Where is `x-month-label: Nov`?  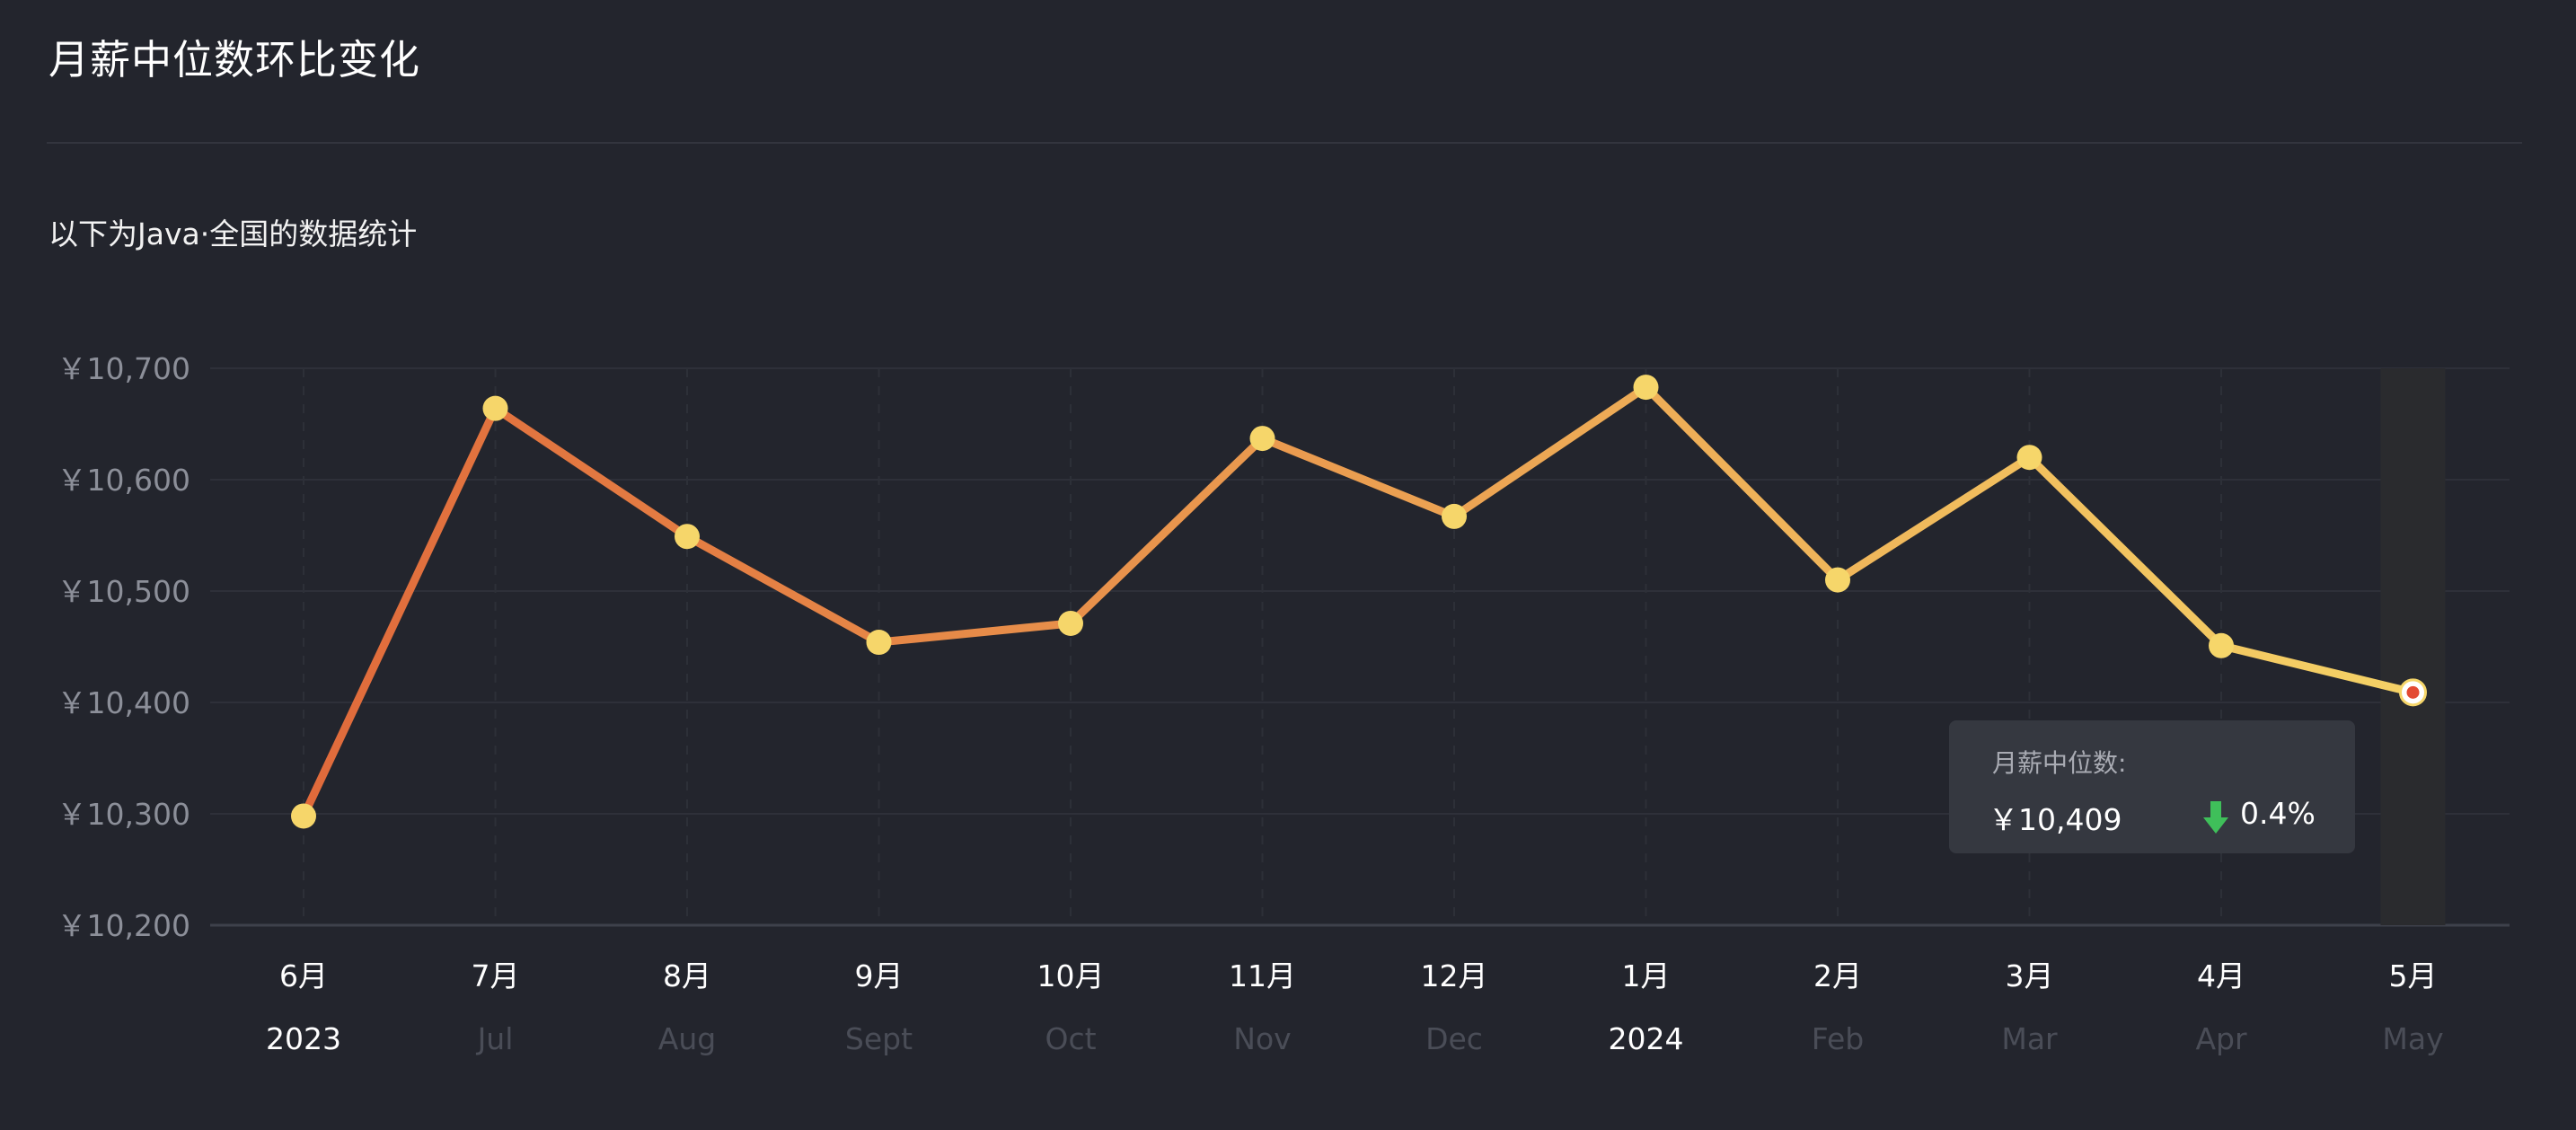 x-month-label: Nov is located at coordinates (1262, 1038).